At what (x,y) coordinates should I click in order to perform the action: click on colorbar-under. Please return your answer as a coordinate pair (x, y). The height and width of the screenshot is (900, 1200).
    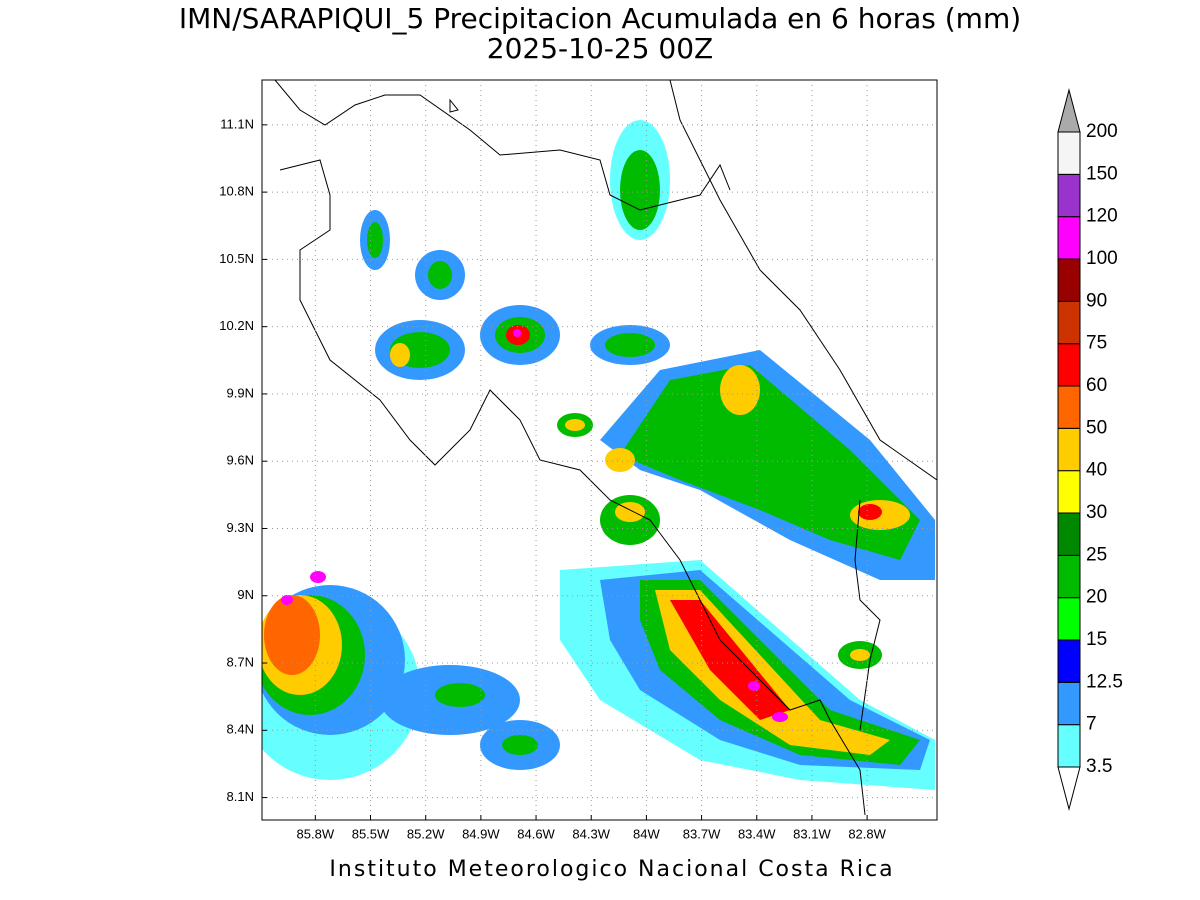
    Looking at the image, I should click on (1069, 788).